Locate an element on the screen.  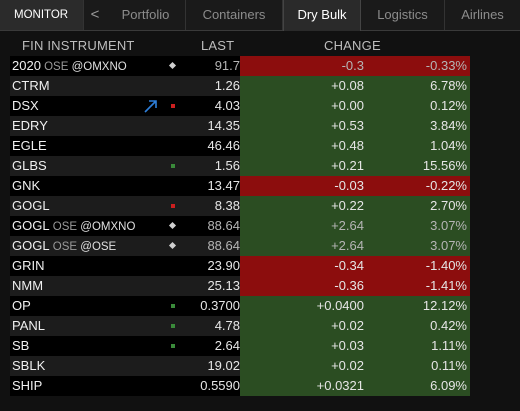
instrument-name: SBLK is located at coordinates (125, 366).